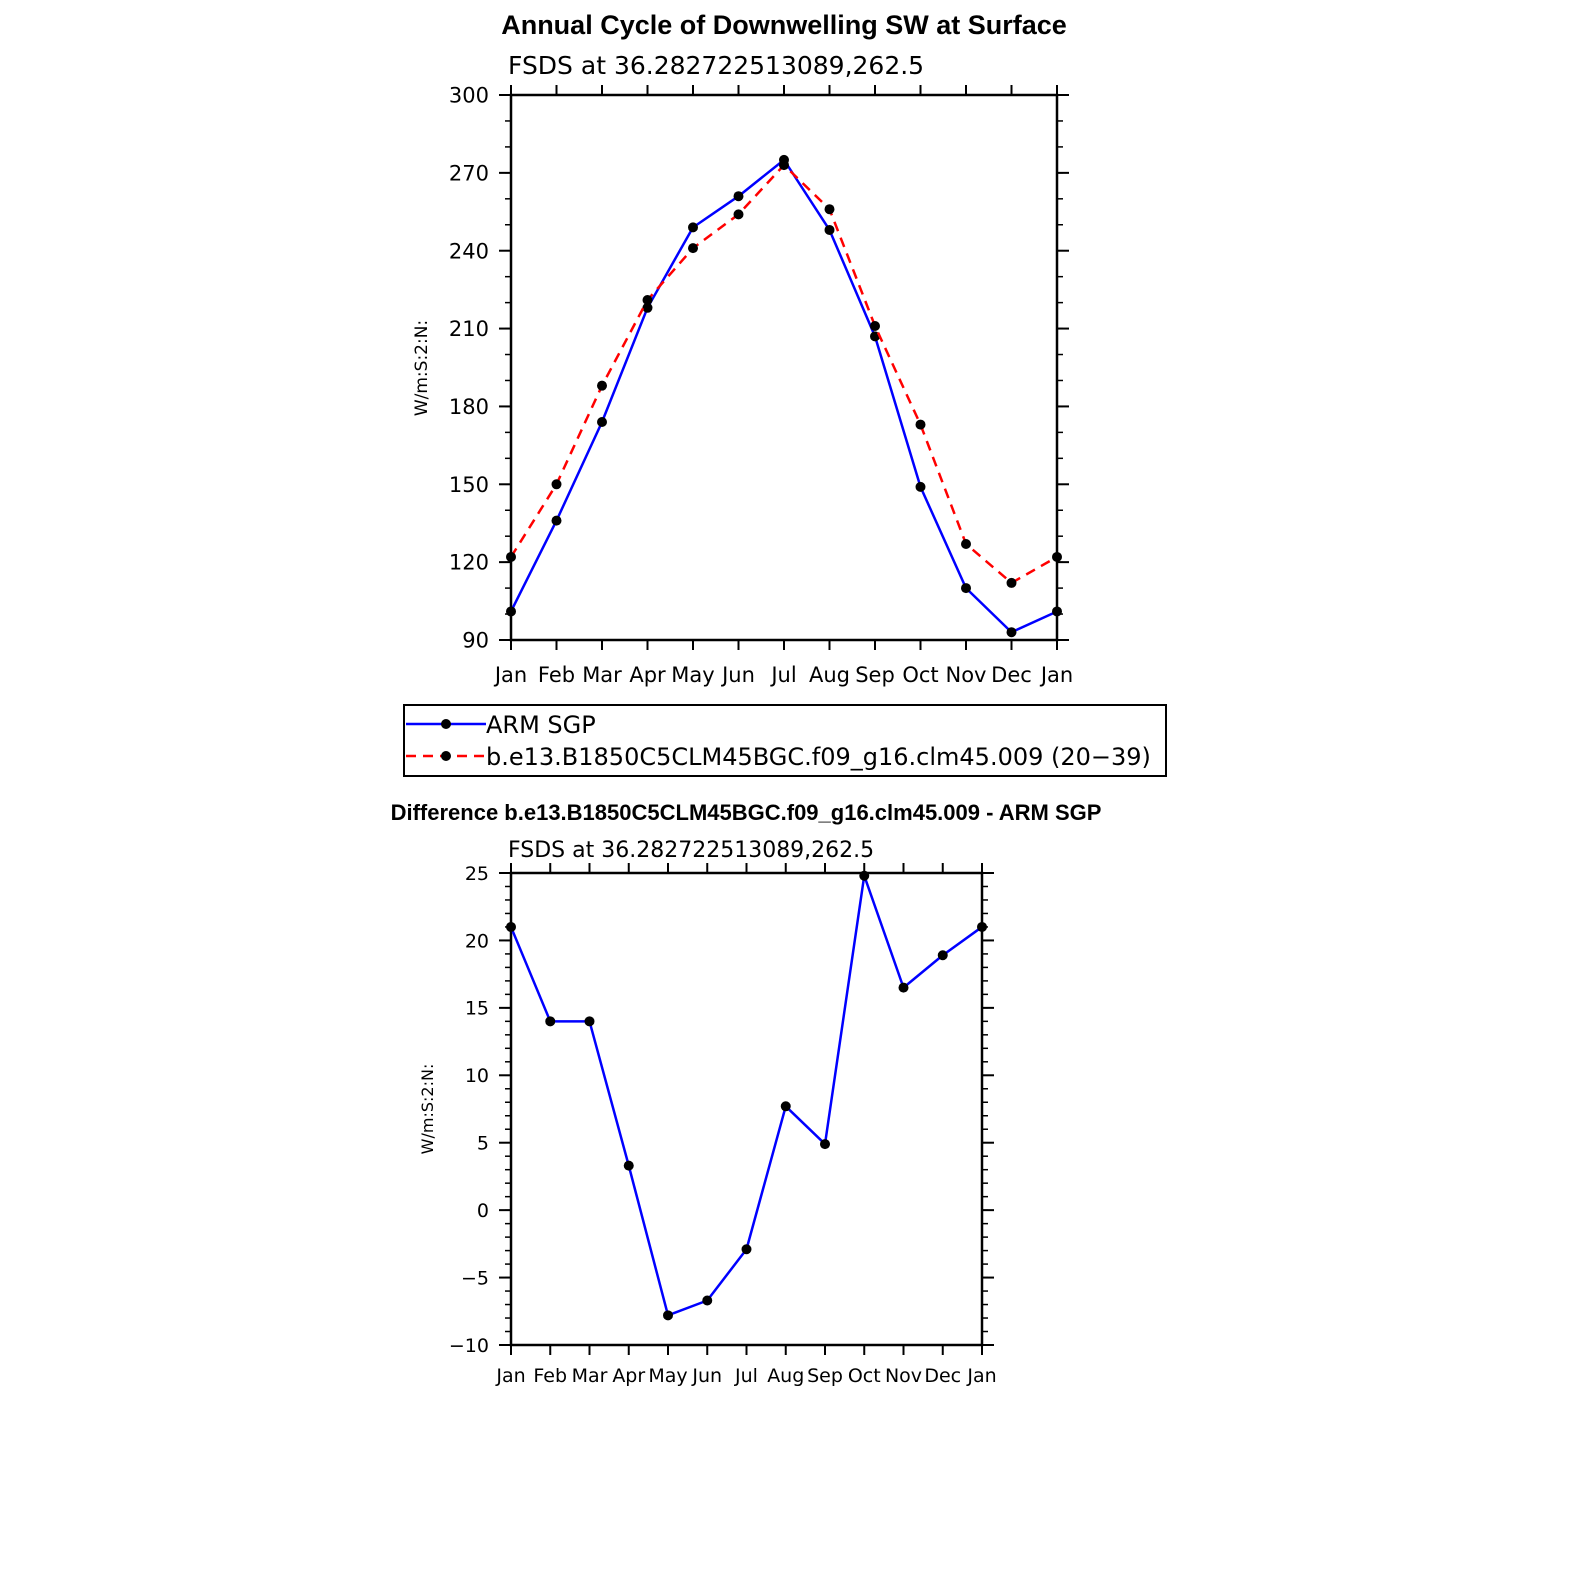  I want to click on chart2-subtitle: FSDS at 36.282722513089,262.5, so click(691, 850).